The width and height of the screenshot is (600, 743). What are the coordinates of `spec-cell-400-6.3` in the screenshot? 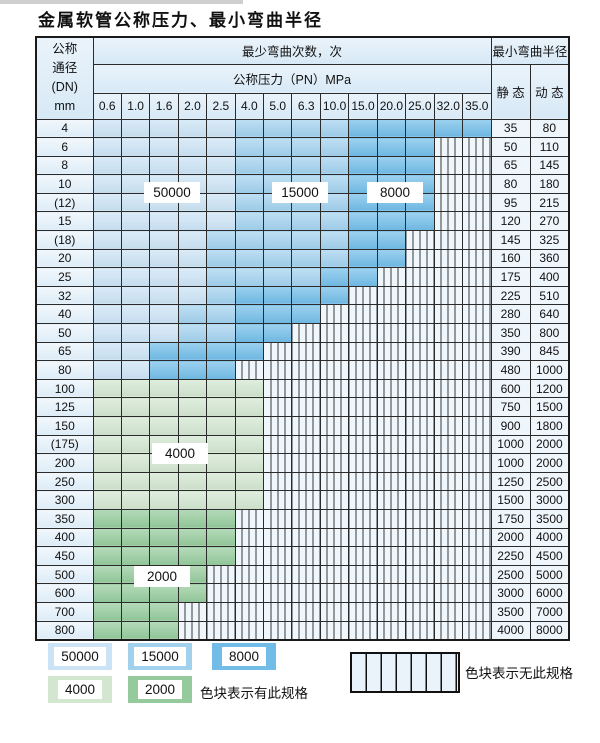 It's located at (306, 537).